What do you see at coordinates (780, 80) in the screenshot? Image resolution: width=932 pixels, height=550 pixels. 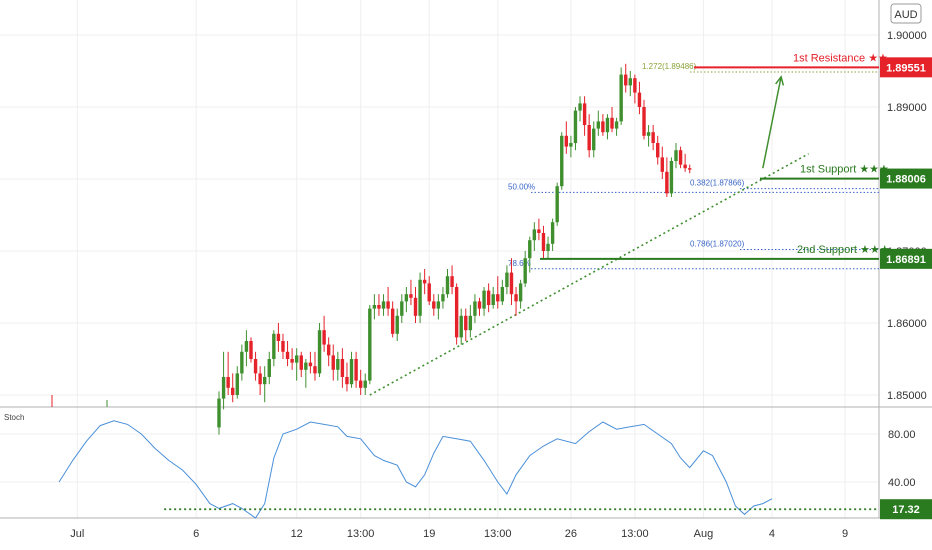 I see `arrow-head` at bounding box center [780, 80].